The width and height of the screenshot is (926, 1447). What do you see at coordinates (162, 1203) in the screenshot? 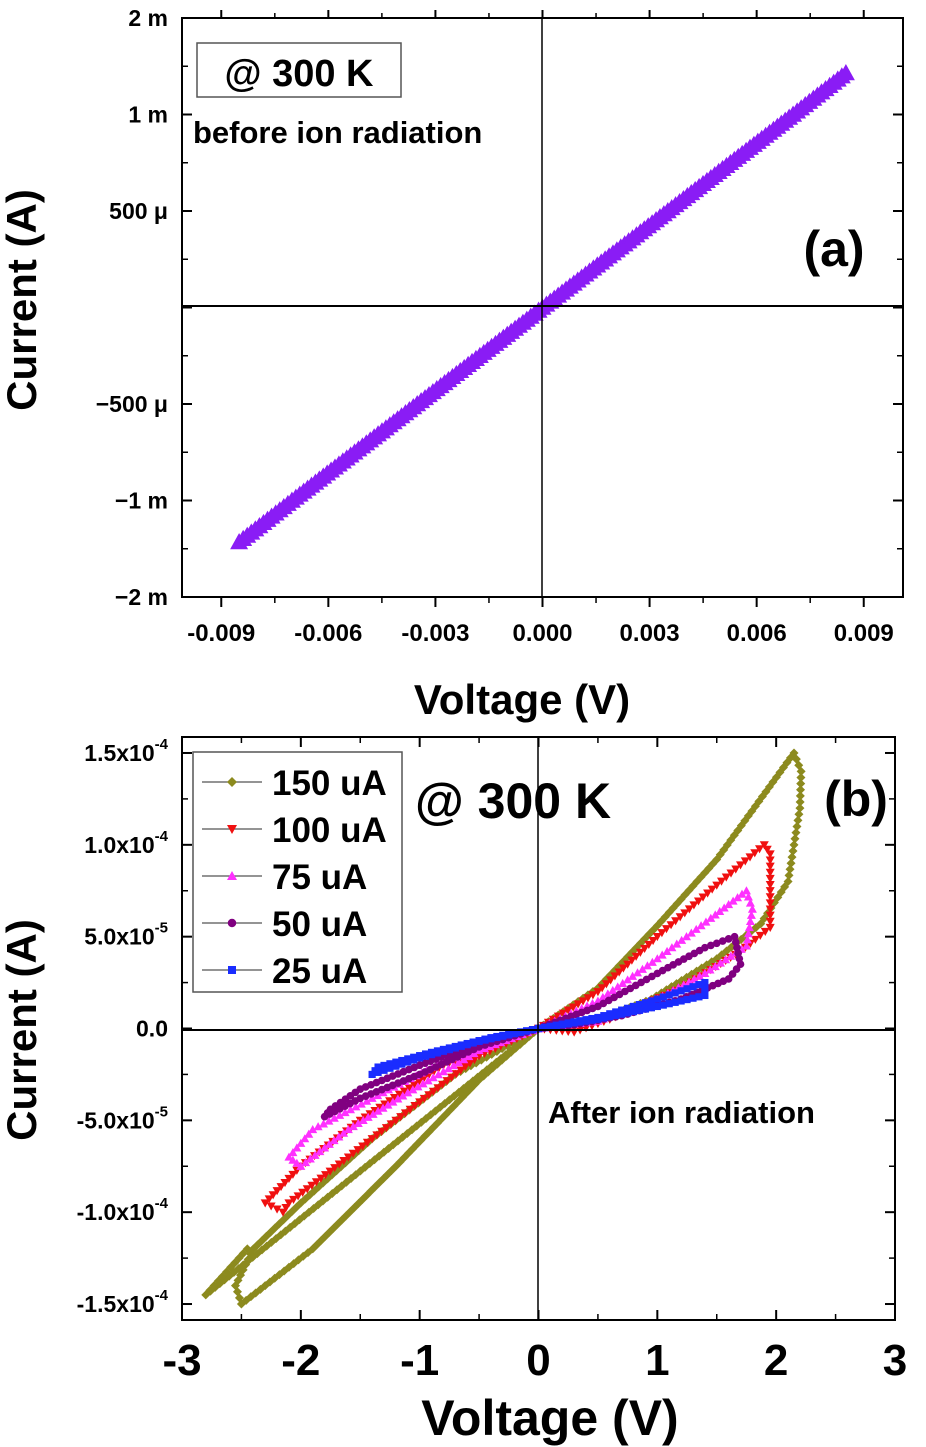
I see `y-tick-label-exponent: -4` at bounding box center [162, 1203].